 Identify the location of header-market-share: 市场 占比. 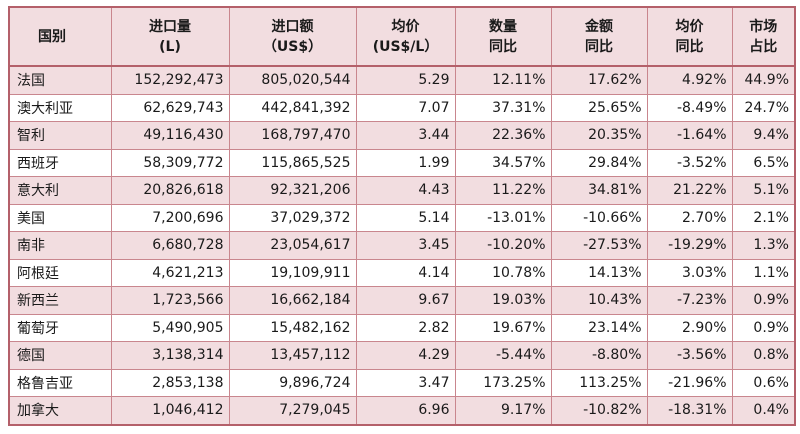
(763, 36).